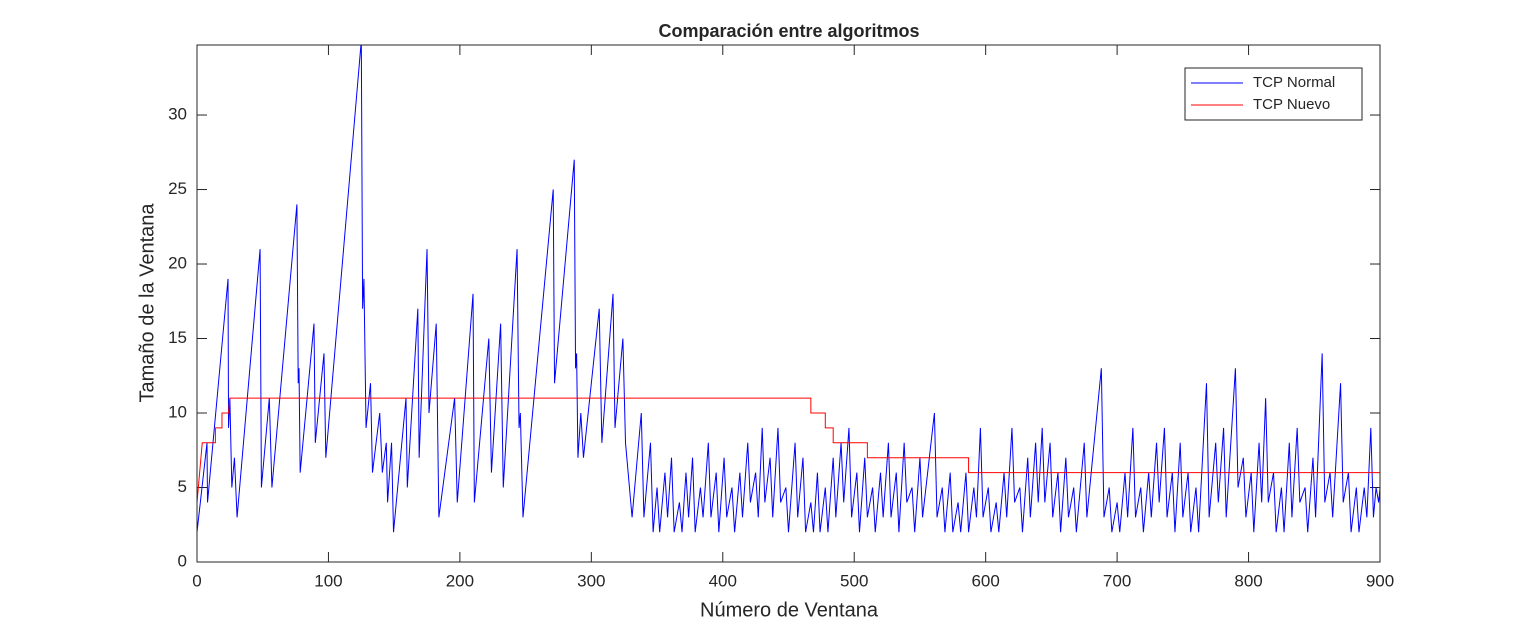 This screenshot has width=1526, height=630. What do you see at coordinates (788, 450) in the screenshot?
I see `series-line` at bounding box center [788, 450].